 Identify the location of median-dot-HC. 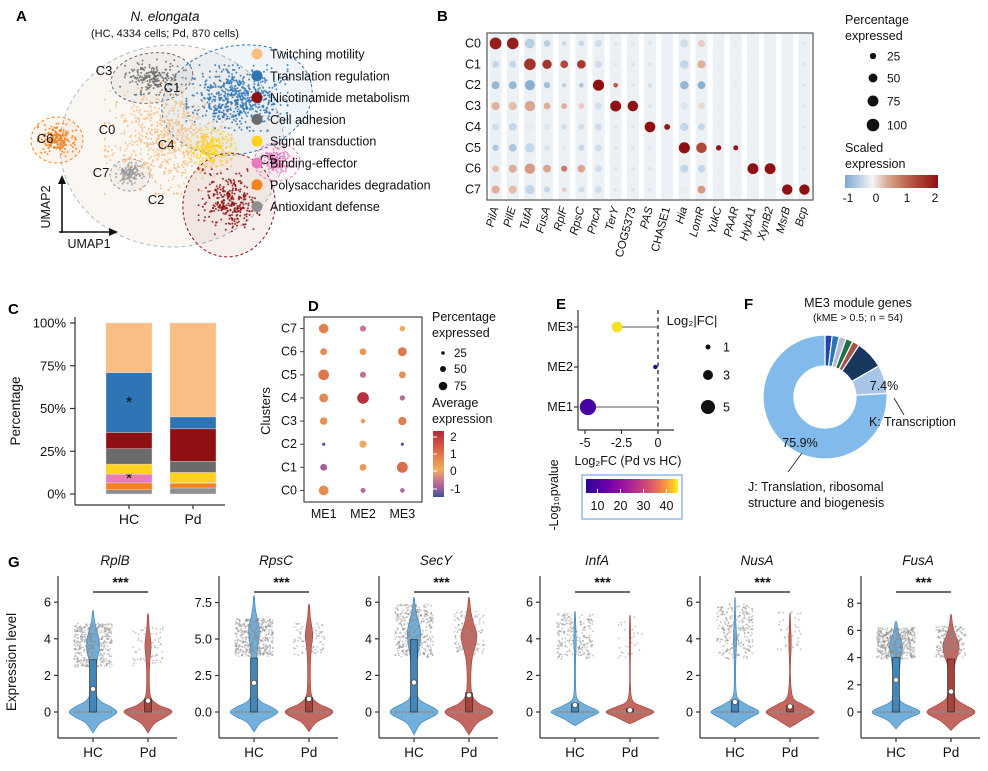
(253, 682).